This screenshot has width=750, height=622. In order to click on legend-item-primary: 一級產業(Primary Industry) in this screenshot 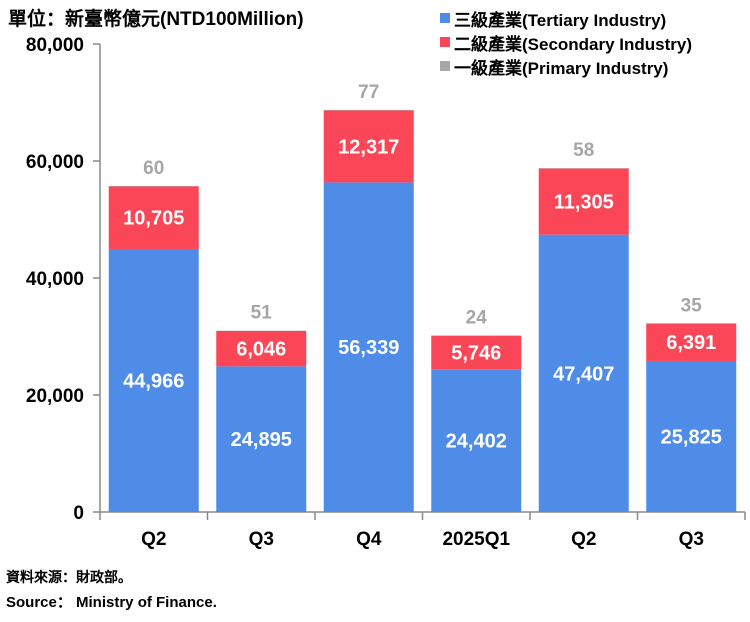, I will do `click(566, 66)`.